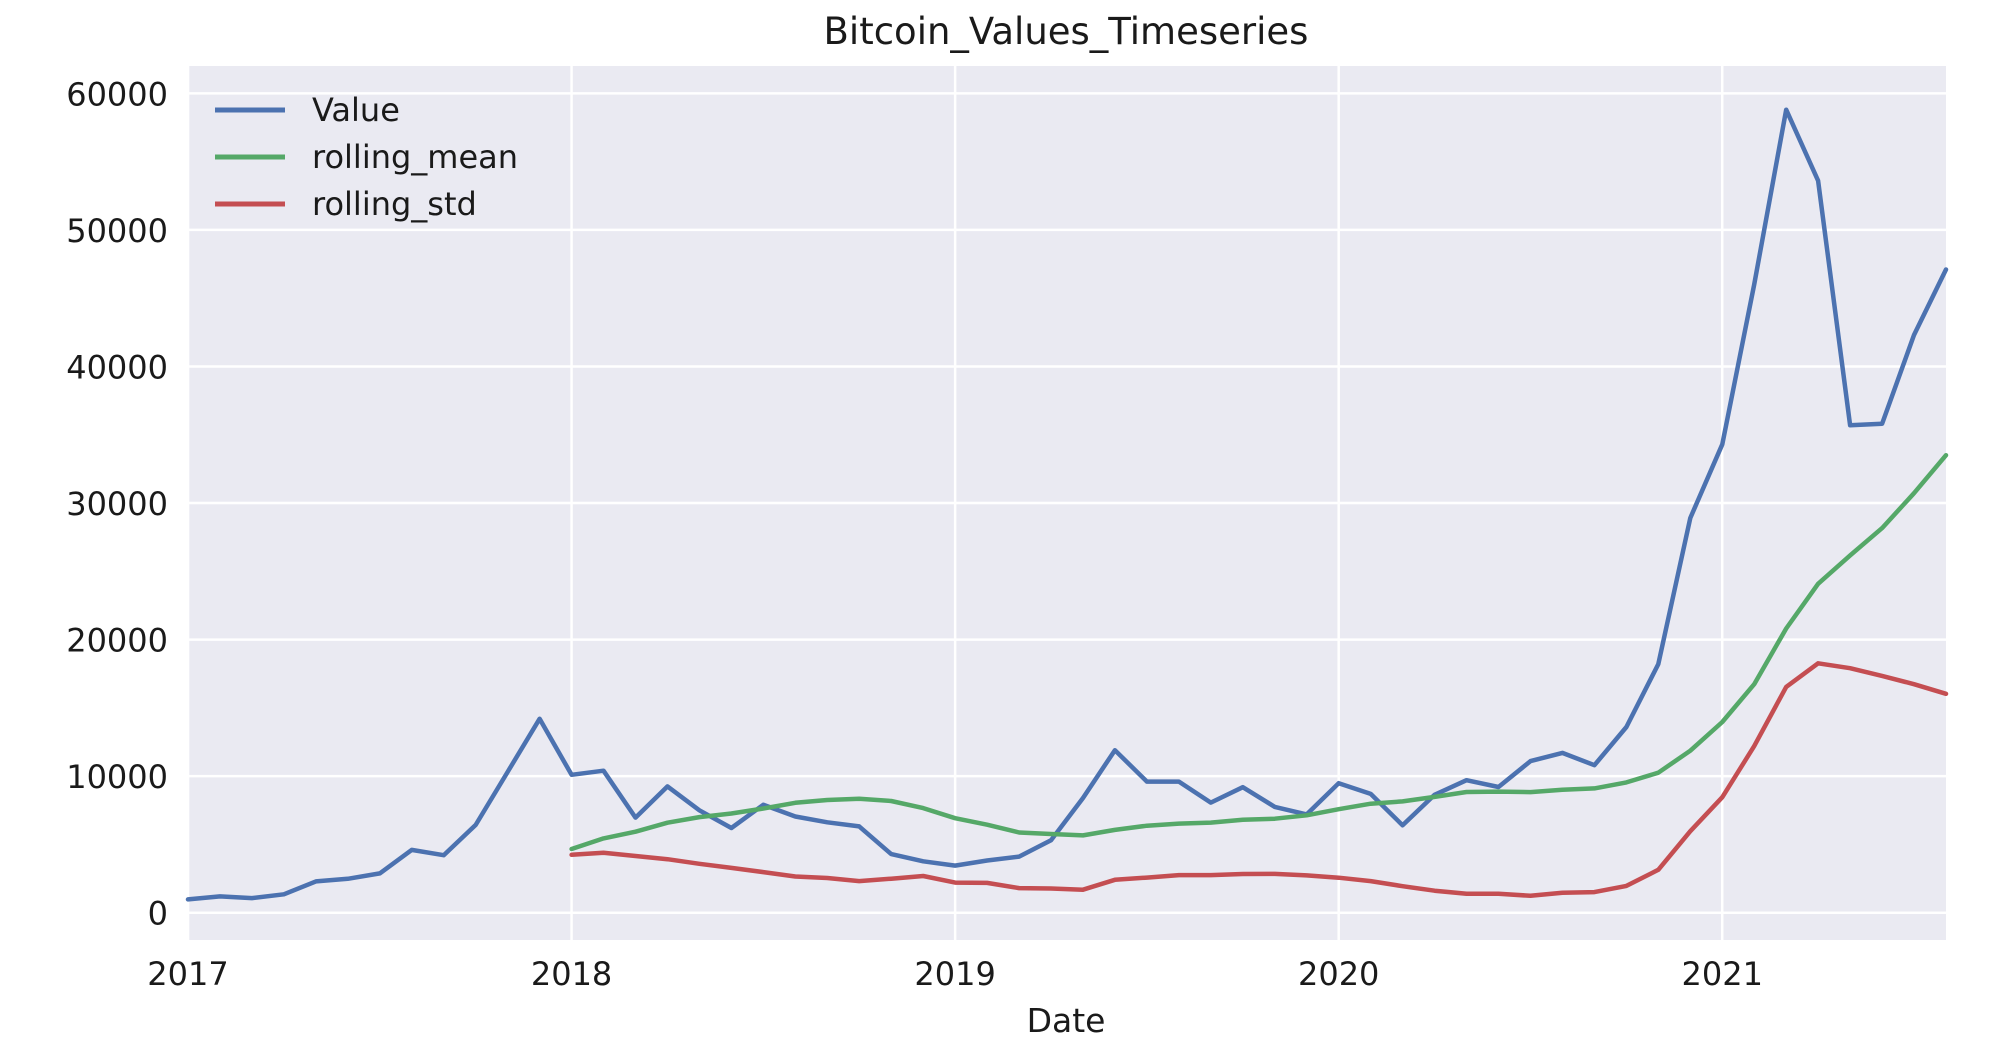 Image resolution: width=1992 pixels, height=1048 pixels. I want to click on x-tick-labels: 2017 2018 2019 2020 2021, so click(955, 974).